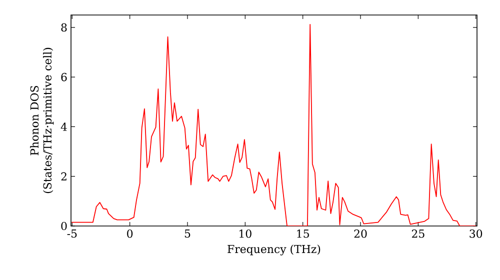 The image size is (500, 280). I want to click on y-tick-label: 8, so click(64, 27).